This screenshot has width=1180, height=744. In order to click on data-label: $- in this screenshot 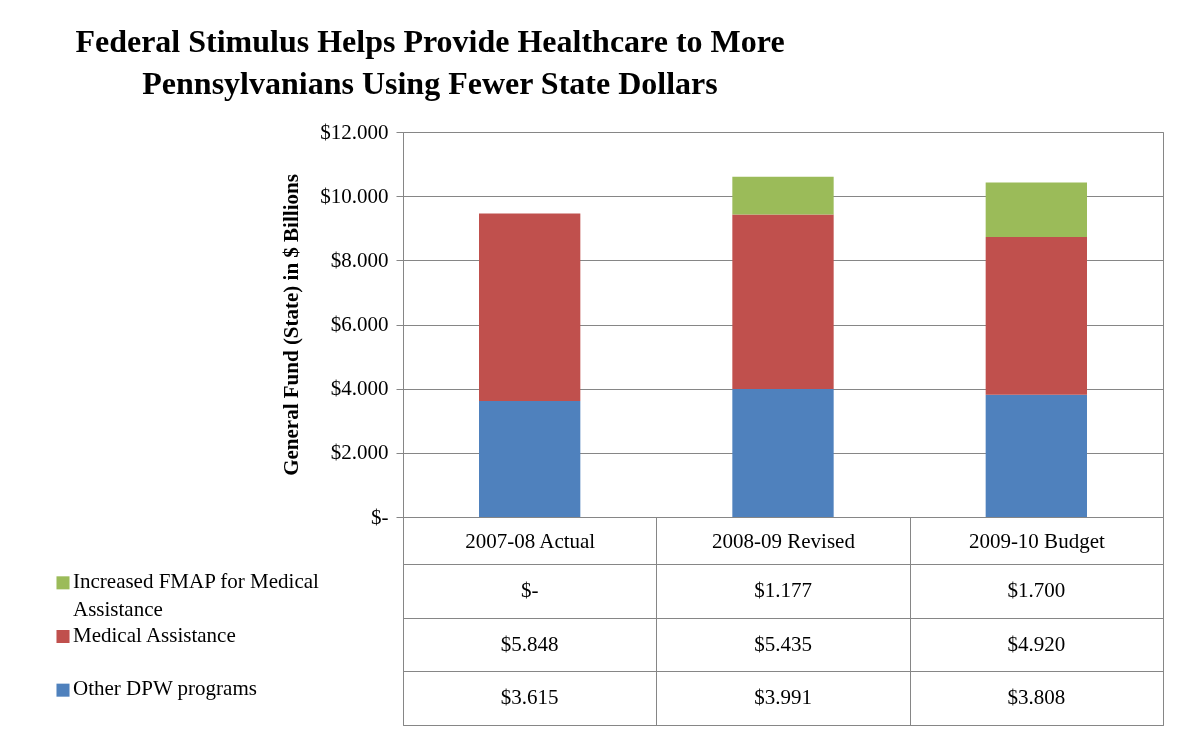, I will do `click(529, 589)`.